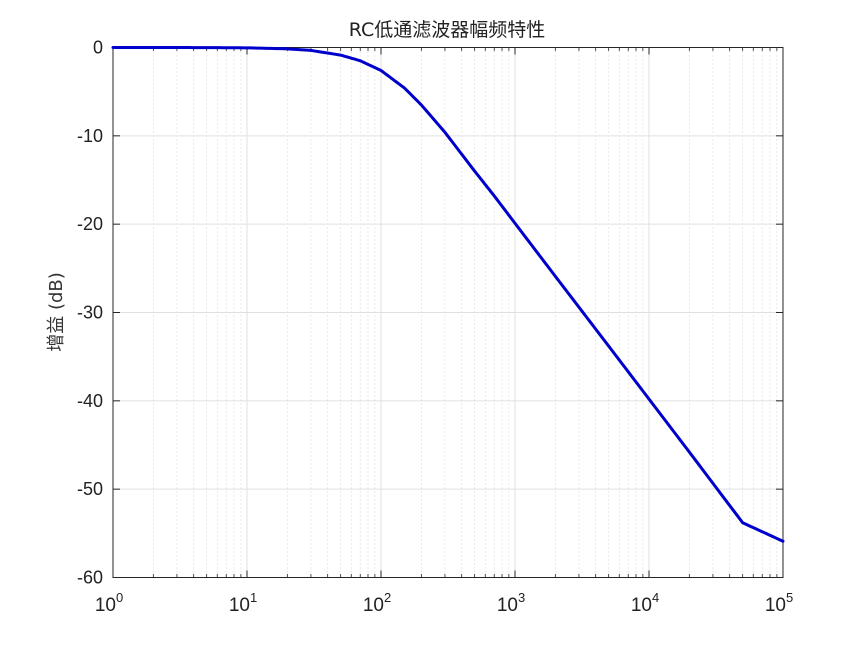 The height and width of the screenshot is (648, 865). Describe the element at coordinates (90, 224) in the screenshot. I see `y-tick-label: -20` at that location.